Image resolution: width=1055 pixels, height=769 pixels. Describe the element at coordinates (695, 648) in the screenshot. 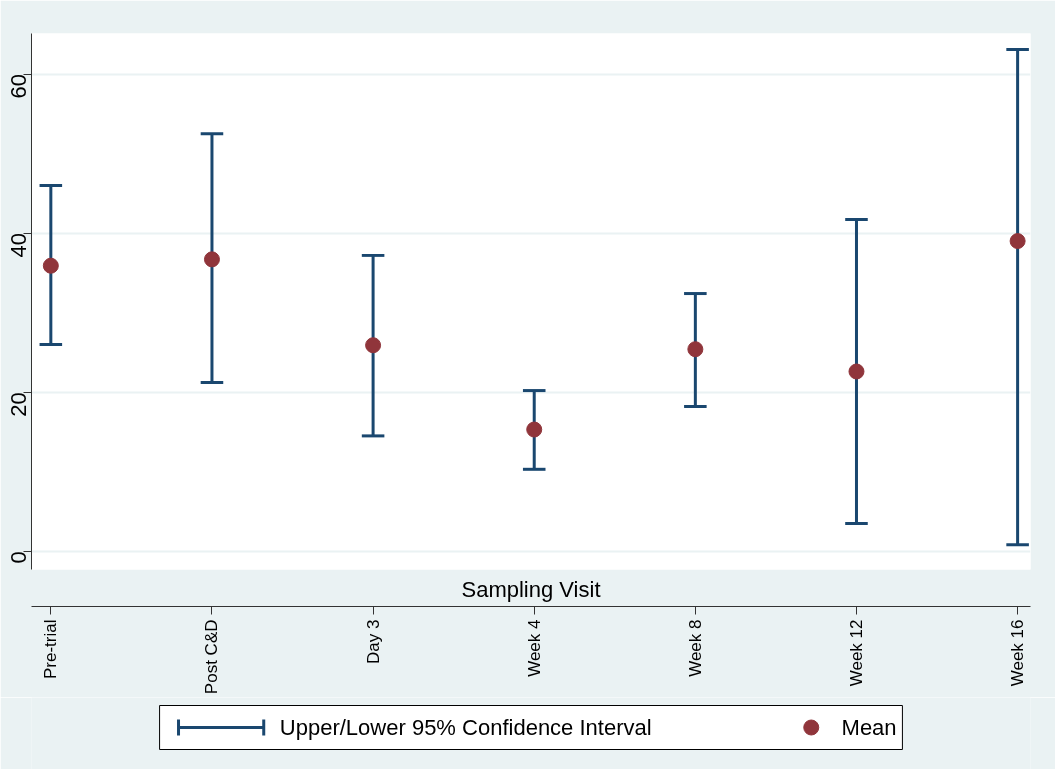

I see `x-tick-label: Week 8` at that location.